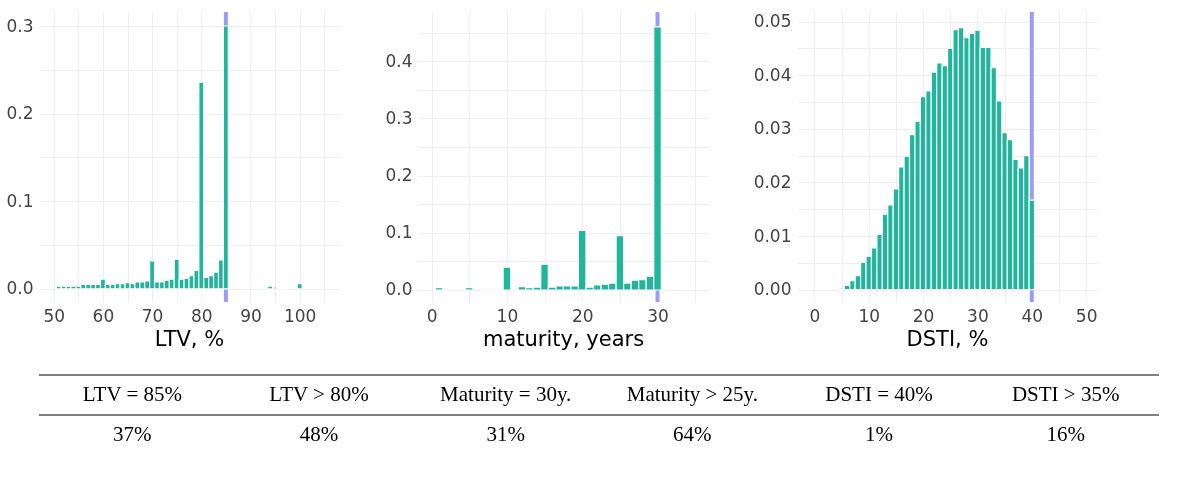 This screenshot has height=491, width=1200. Describe the element at coordinates (1065, 394) in the screenshot. I see `text: DSTI > 35%` at that location.